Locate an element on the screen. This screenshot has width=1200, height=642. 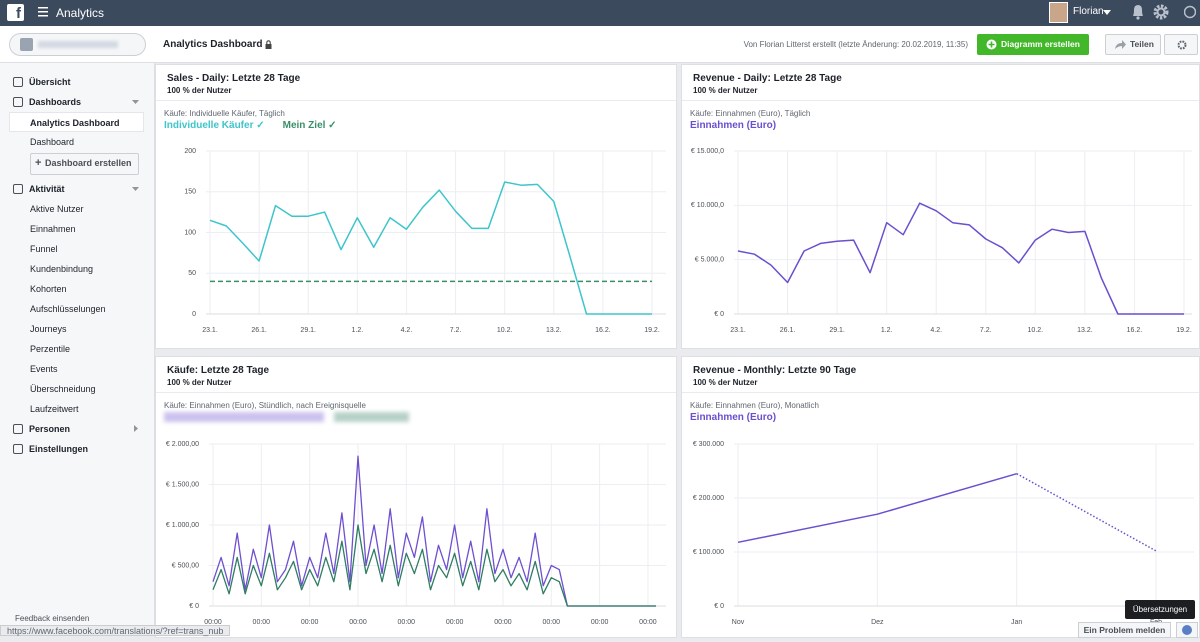
nav-item: Aktivität is located at coordinates (77, 189).